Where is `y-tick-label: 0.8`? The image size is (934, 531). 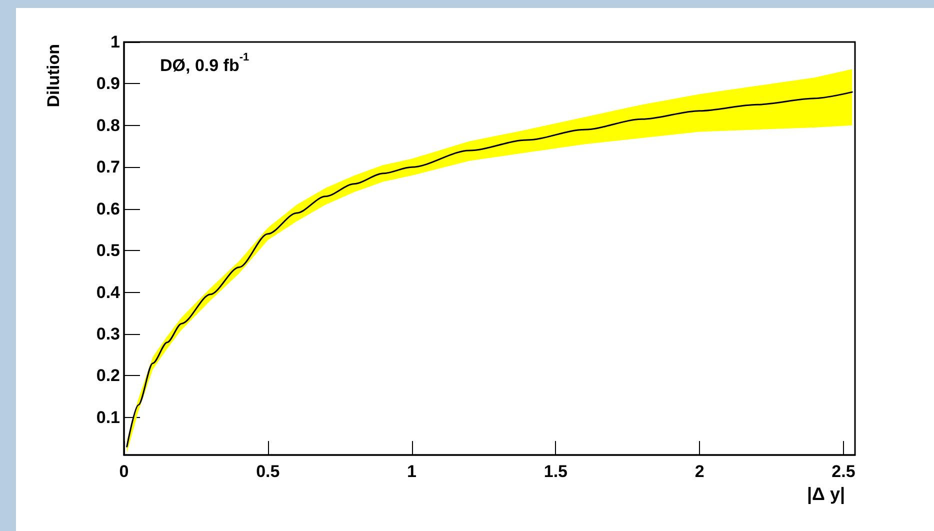
y-tick-label: 0.8 is located at coordinates (108, 125).